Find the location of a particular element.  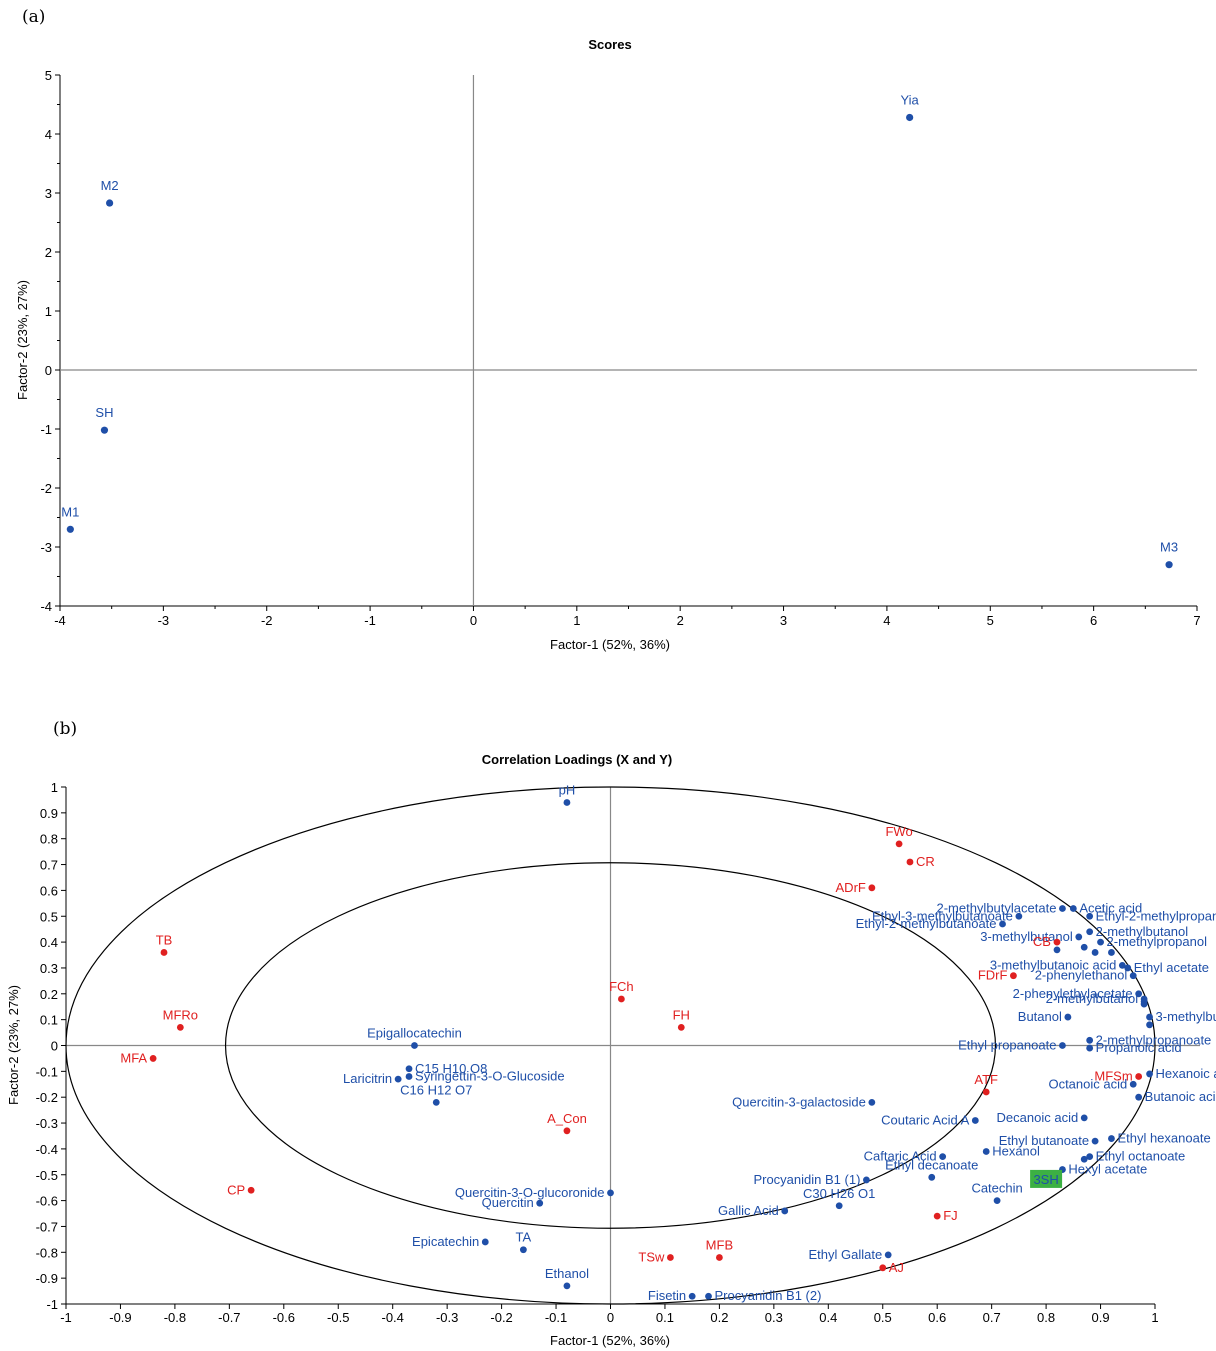

loading-label-c15-h10-o8: C15 H10 O8 is located at coordinates (451, 1068).